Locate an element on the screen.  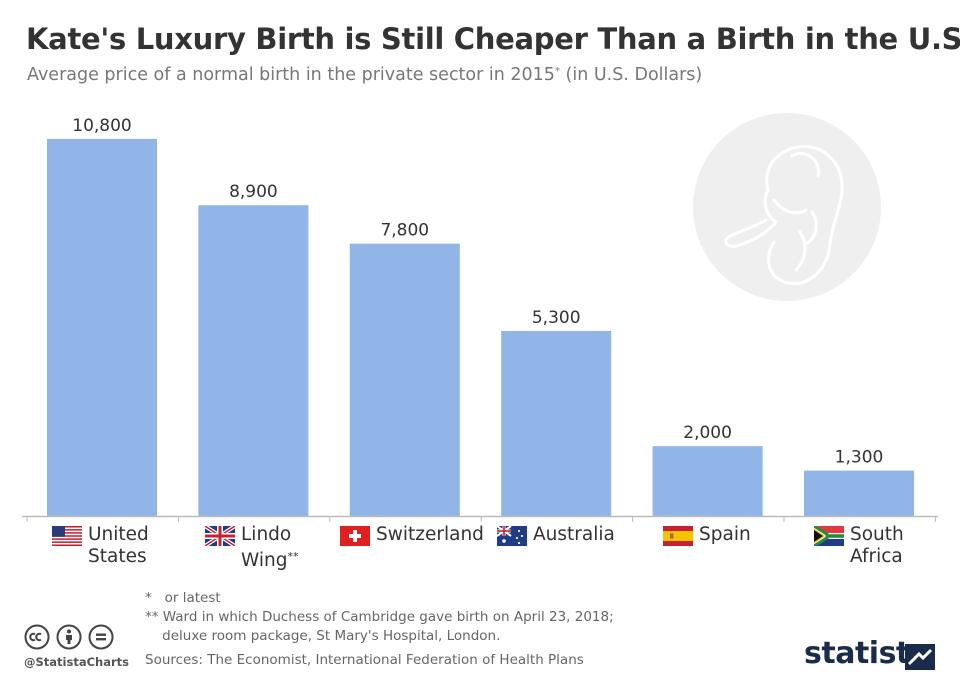
category-label: South Africa is located at coordinates (859, 546).